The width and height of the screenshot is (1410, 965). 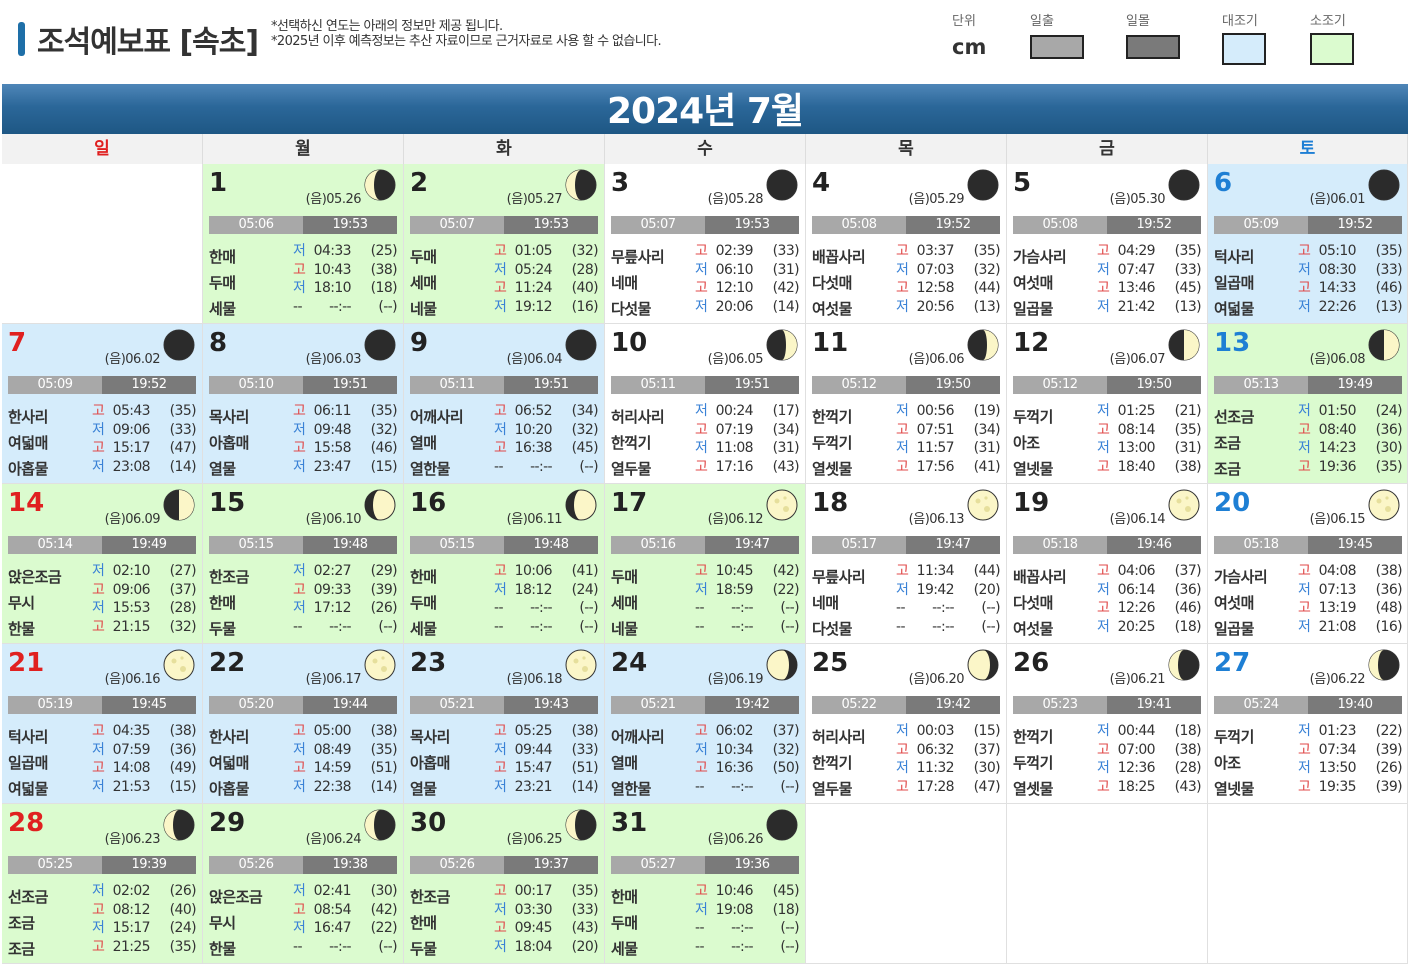 What do you see at coordinates (387, 946) in the screenshot?
I see `tide-height: (--)` at bounding box center [387, 946].